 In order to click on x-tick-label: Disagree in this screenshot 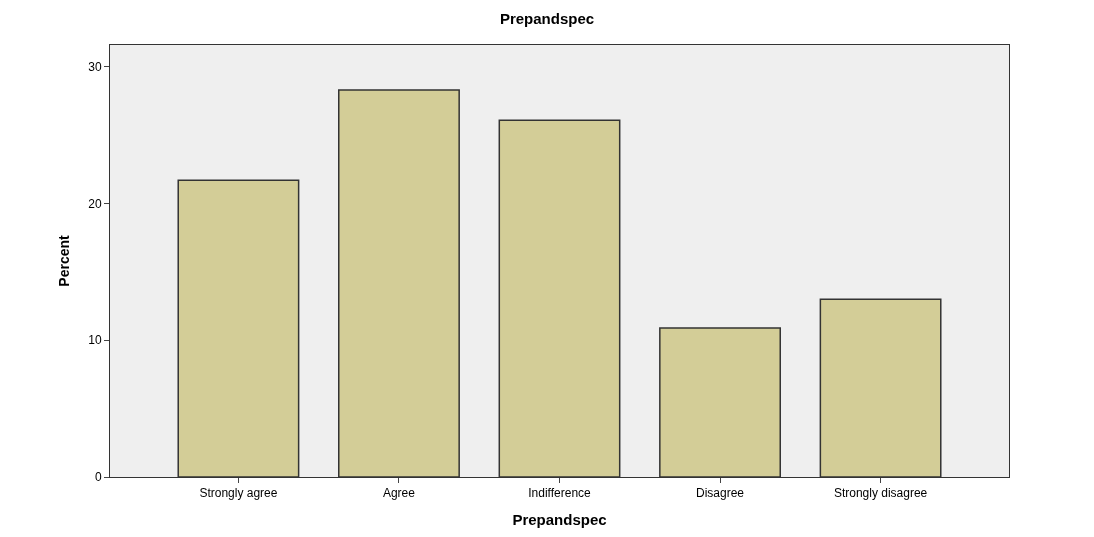, I will do `click(720, 493)`.